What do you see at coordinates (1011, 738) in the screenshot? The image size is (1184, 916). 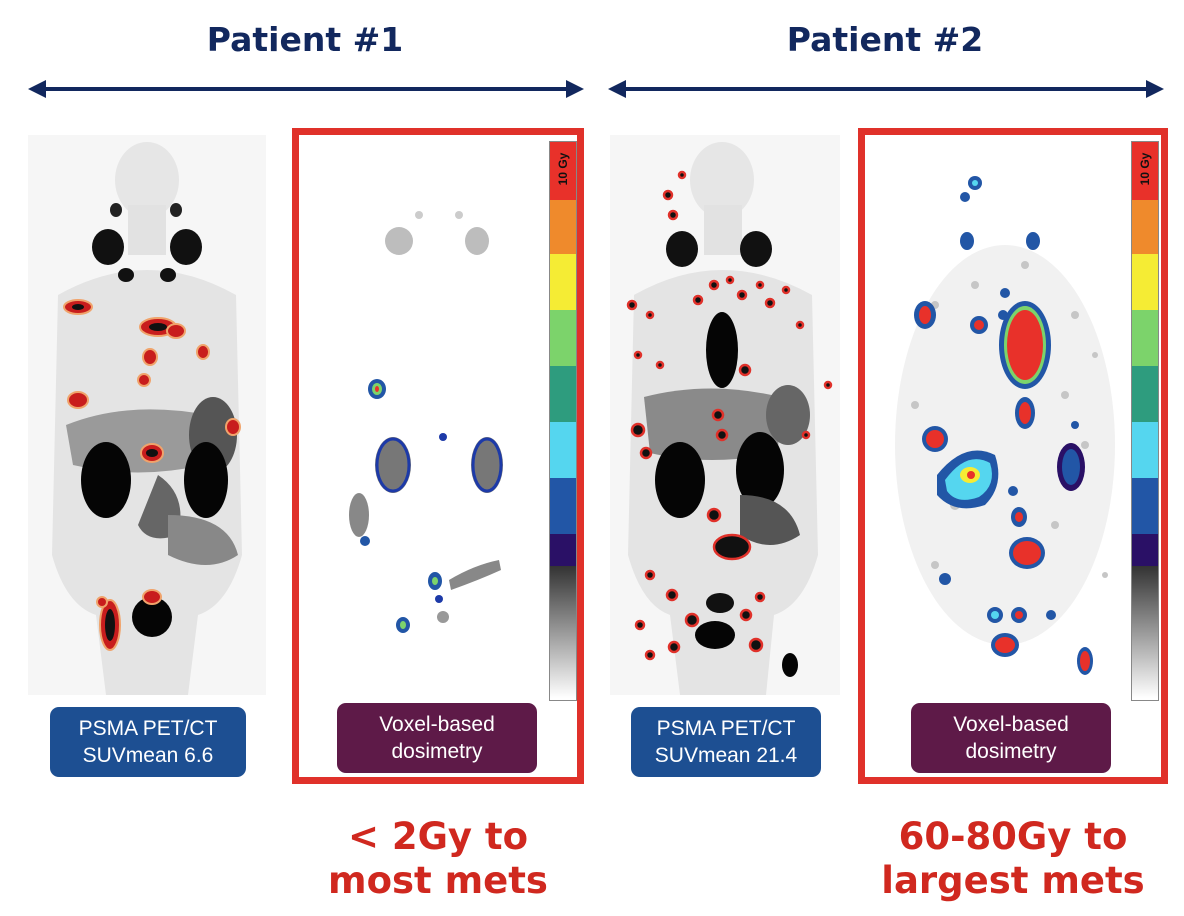 I see `patient-2-dosimetry-label: Voxel-based dosimetry` at bounding box center [1011, 738].